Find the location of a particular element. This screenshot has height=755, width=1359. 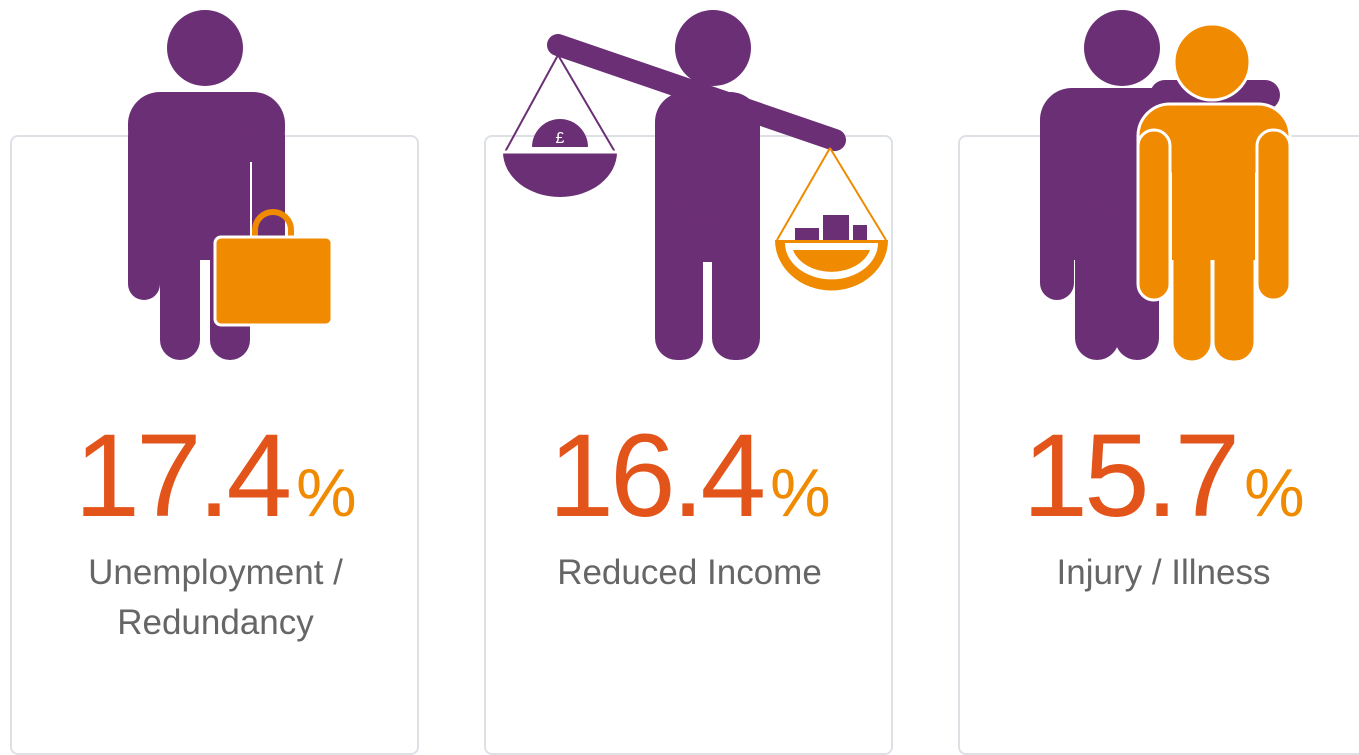

stat-label-box: Unemployment / Redundancy is located at coordinates (215, 598).